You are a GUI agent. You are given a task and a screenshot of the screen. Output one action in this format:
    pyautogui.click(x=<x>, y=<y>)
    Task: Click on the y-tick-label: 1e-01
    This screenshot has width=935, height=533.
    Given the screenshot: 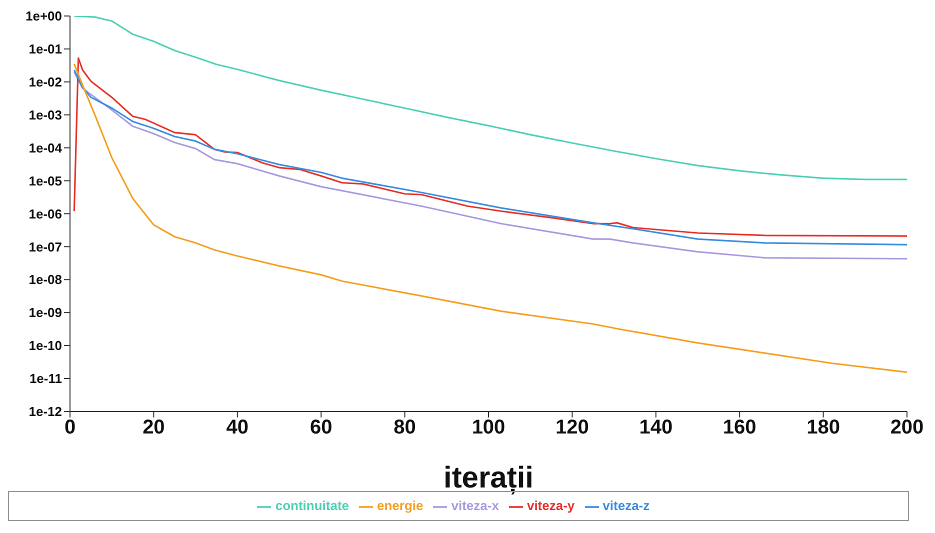 What is the action you would take?
    pyautogui.click(x=45, y=49)
    